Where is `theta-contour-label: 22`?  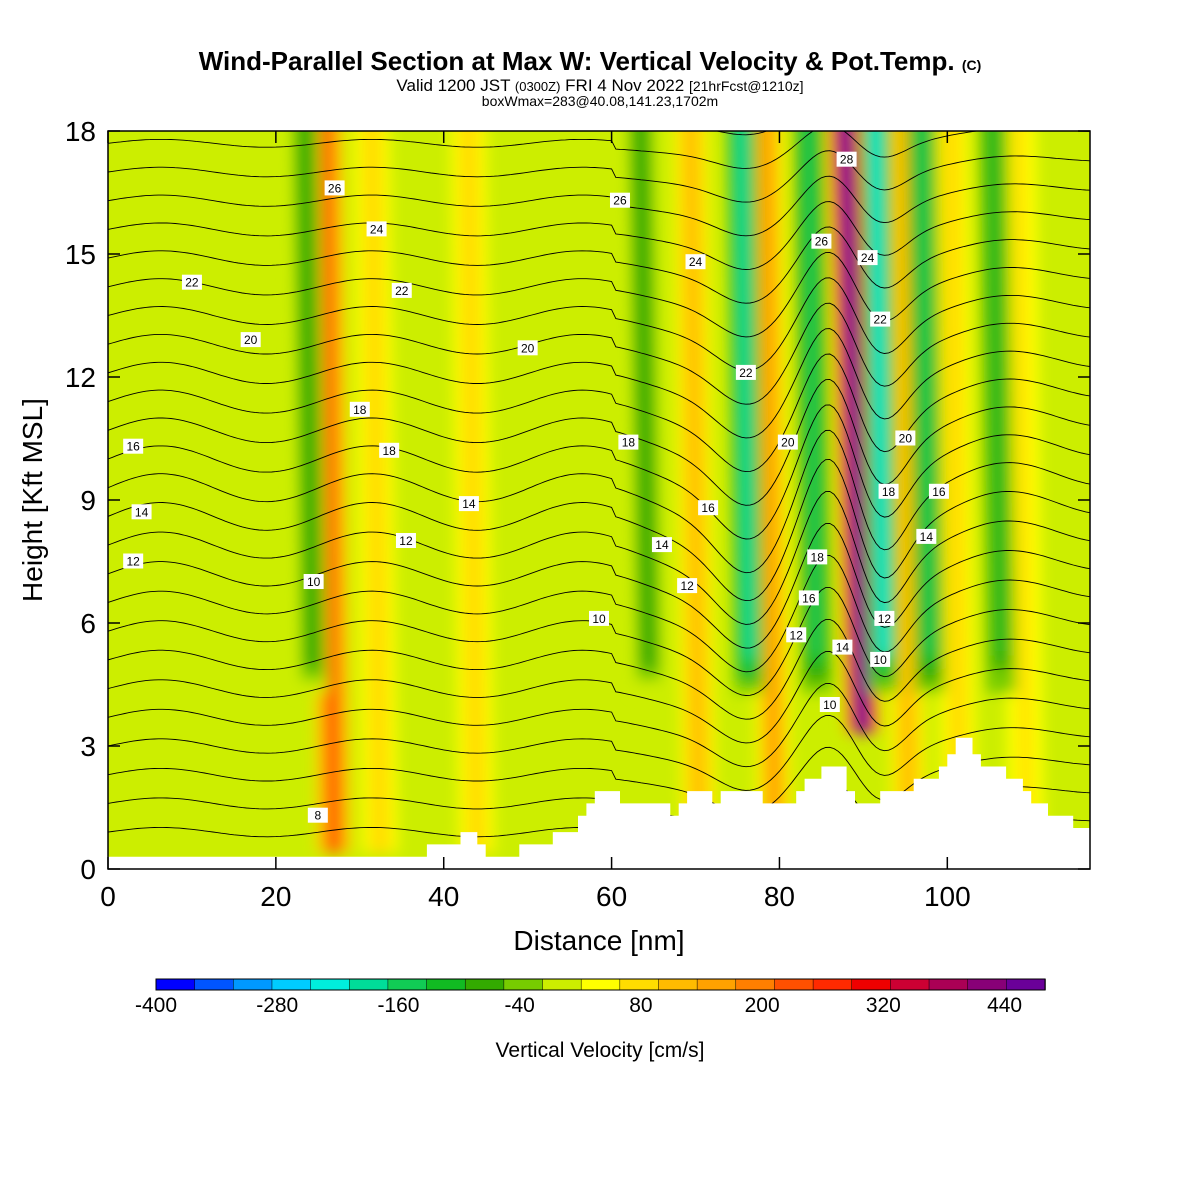
theta-contour-label: 22 is located at coordinates (401, 290).